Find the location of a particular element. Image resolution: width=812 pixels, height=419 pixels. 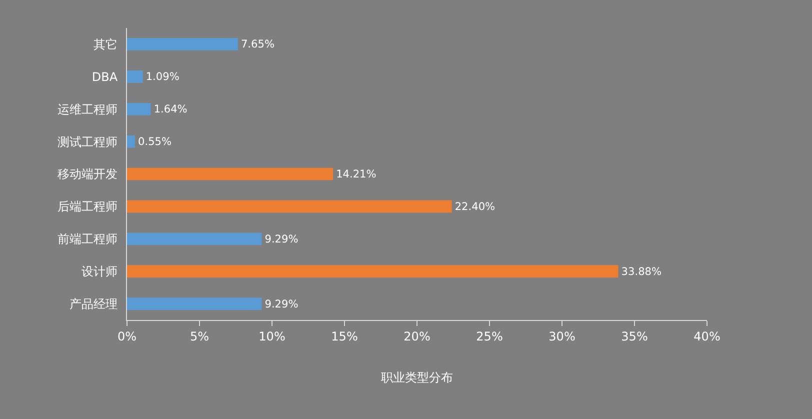

y-tick-label: DBA is located at coordinates (105, 77).